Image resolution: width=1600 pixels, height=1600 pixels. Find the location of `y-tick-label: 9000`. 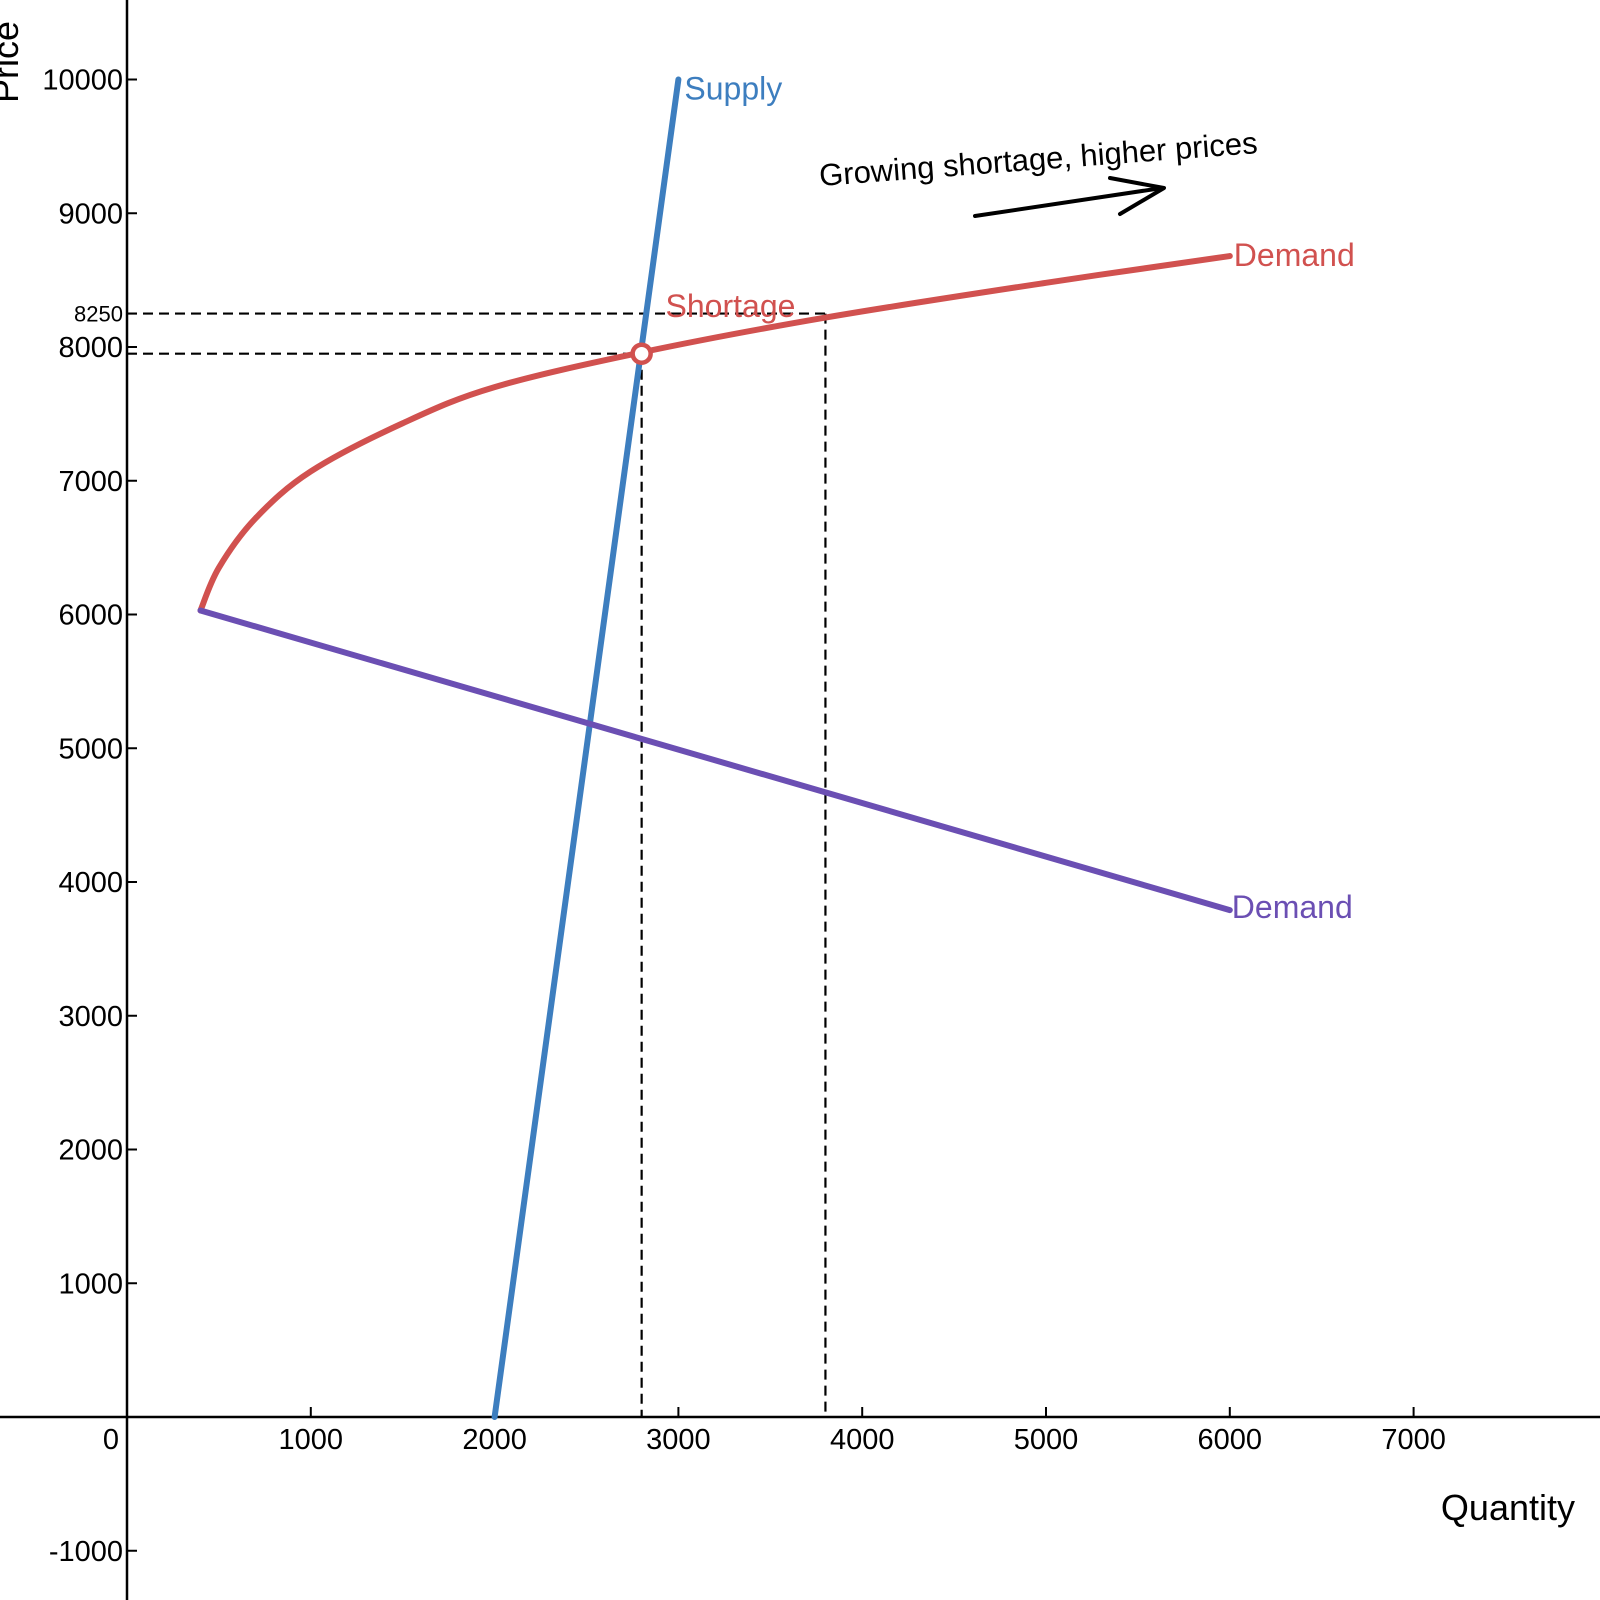

y-tick-label: 9000 is located at coordinates (90, 214).